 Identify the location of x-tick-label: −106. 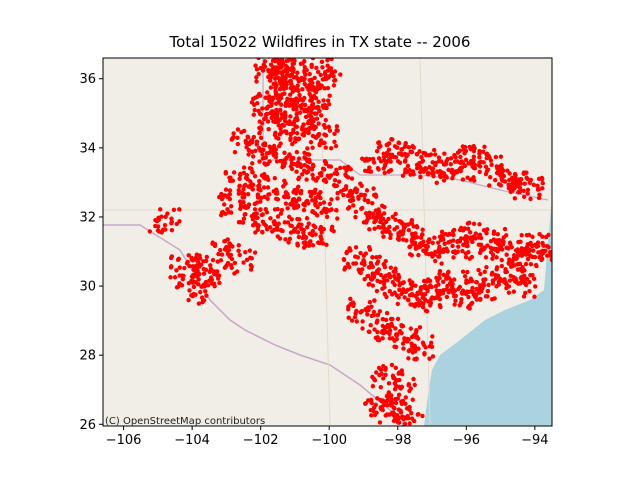
(124, 440).